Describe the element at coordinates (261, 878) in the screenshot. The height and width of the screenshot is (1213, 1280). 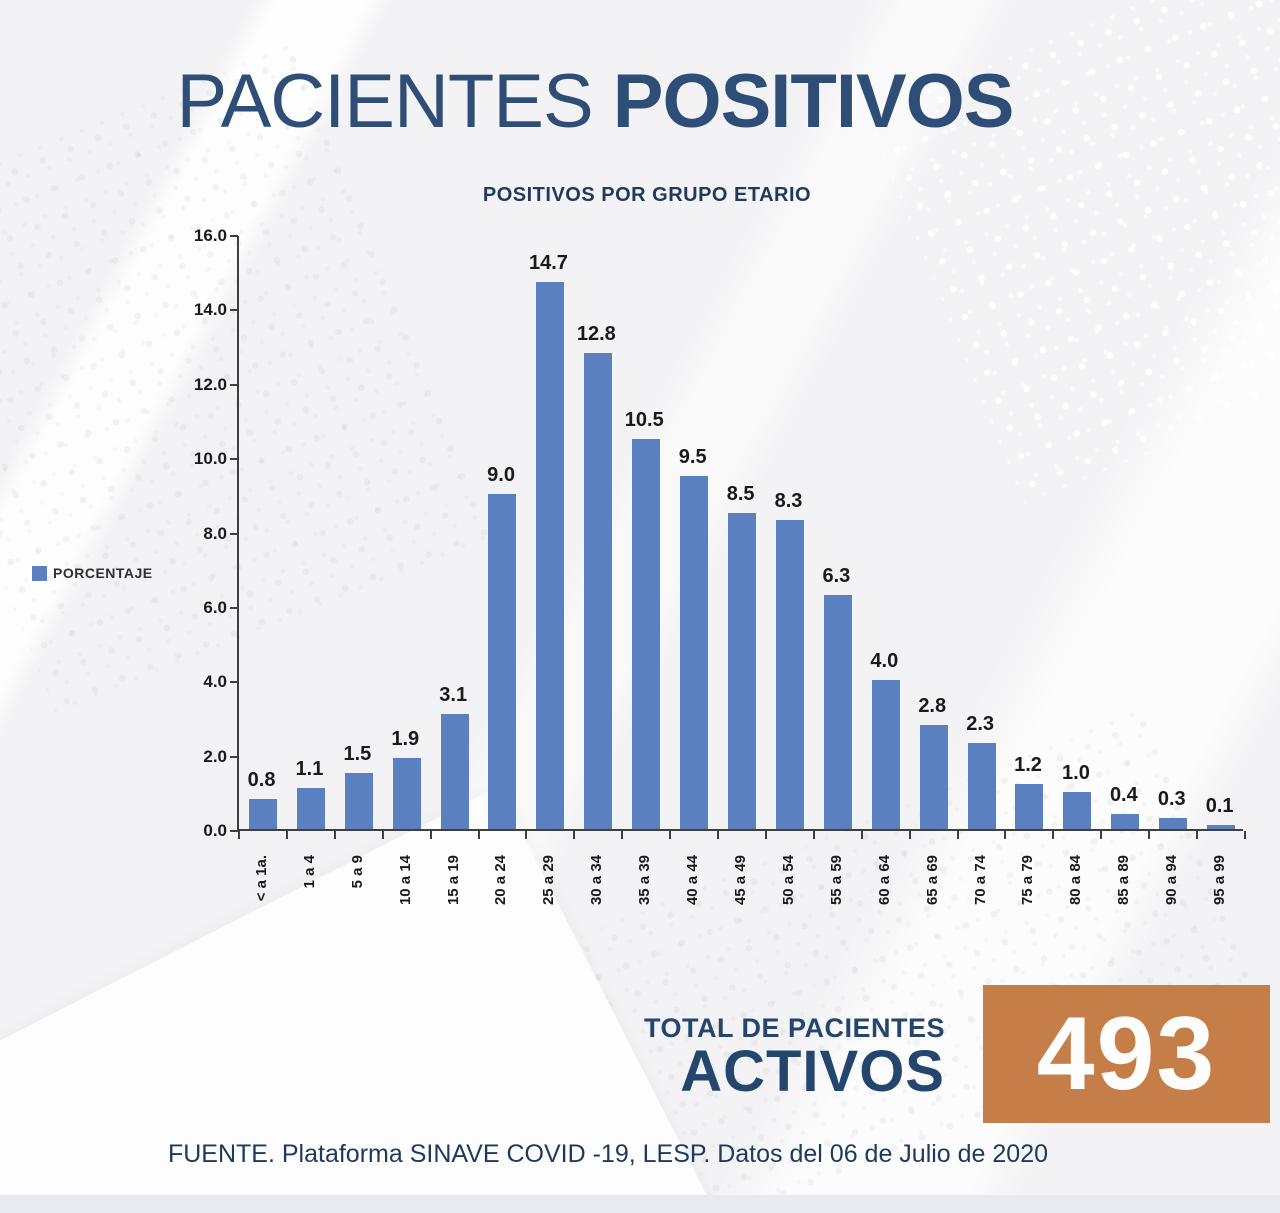
I see `x-axis-label: < a 1a.` at that location.